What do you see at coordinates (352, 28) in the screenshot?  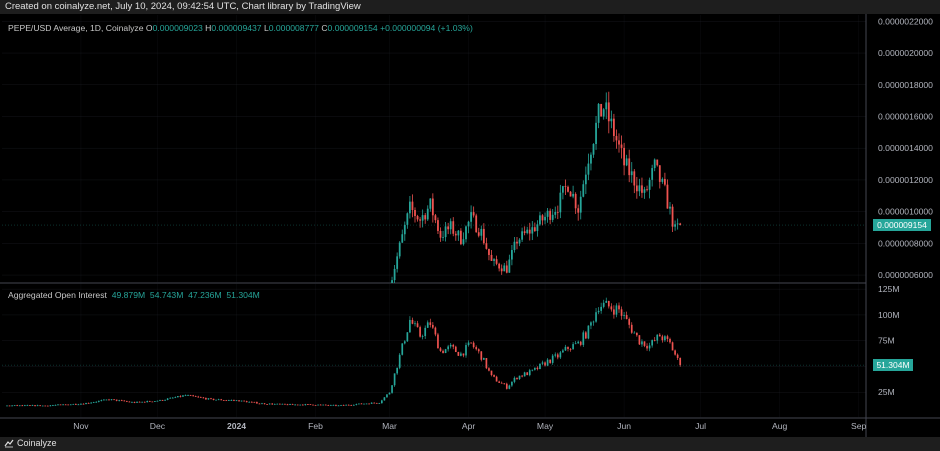 I see `close-value: 0.000009154` at bounding box center [352, 28].